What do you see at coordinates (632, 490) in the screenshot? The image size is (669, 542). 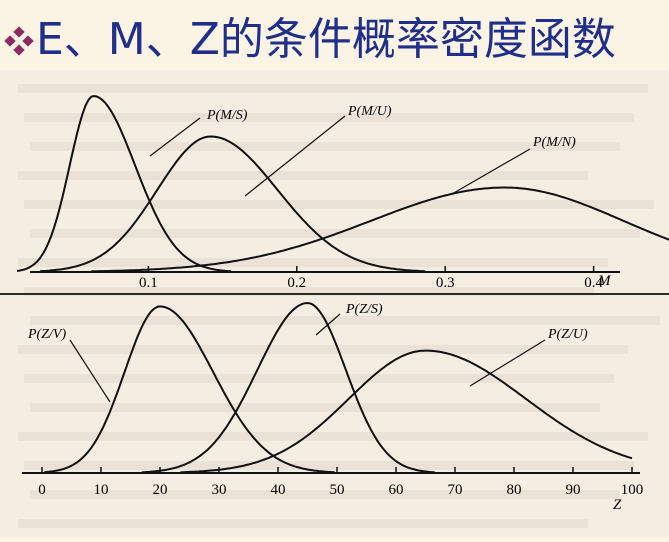 I see `tick-label: 100` at bounding box center [632, 490].